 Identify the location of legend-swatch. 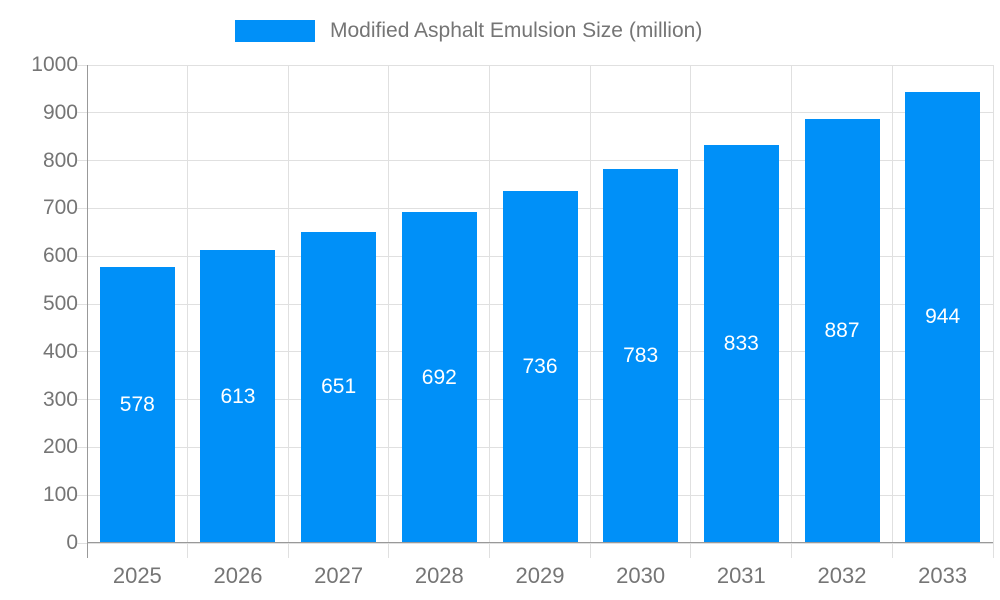
(275, 31).